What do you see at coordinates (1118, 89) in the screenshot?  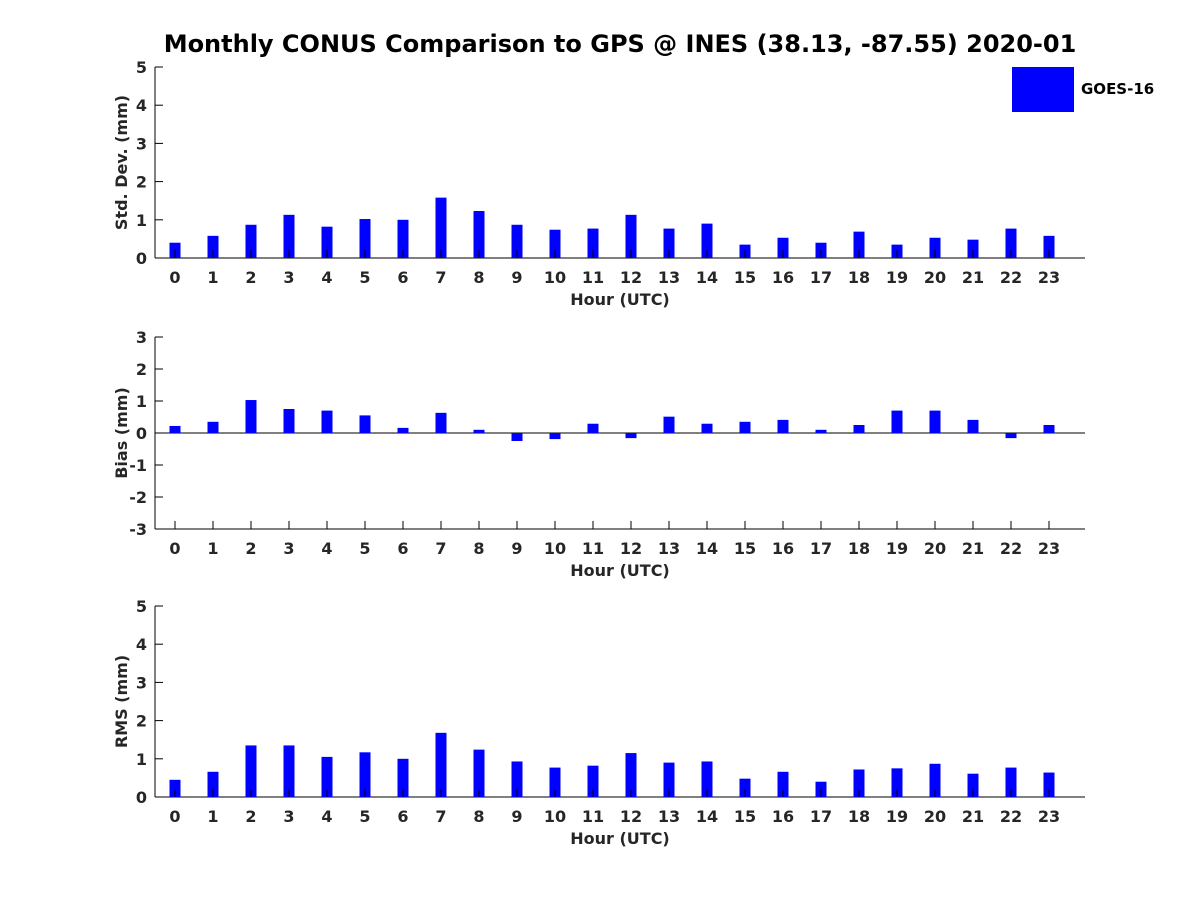 I see `legend-label: GOES-16` at bounding box center [1118, 89].